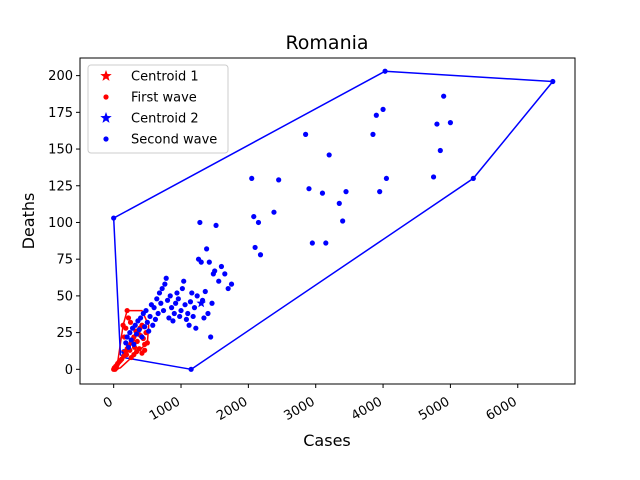  Describe the element at coordinates (60, 223) in the screenshot. I see `y-tick-label: 100` at that location.